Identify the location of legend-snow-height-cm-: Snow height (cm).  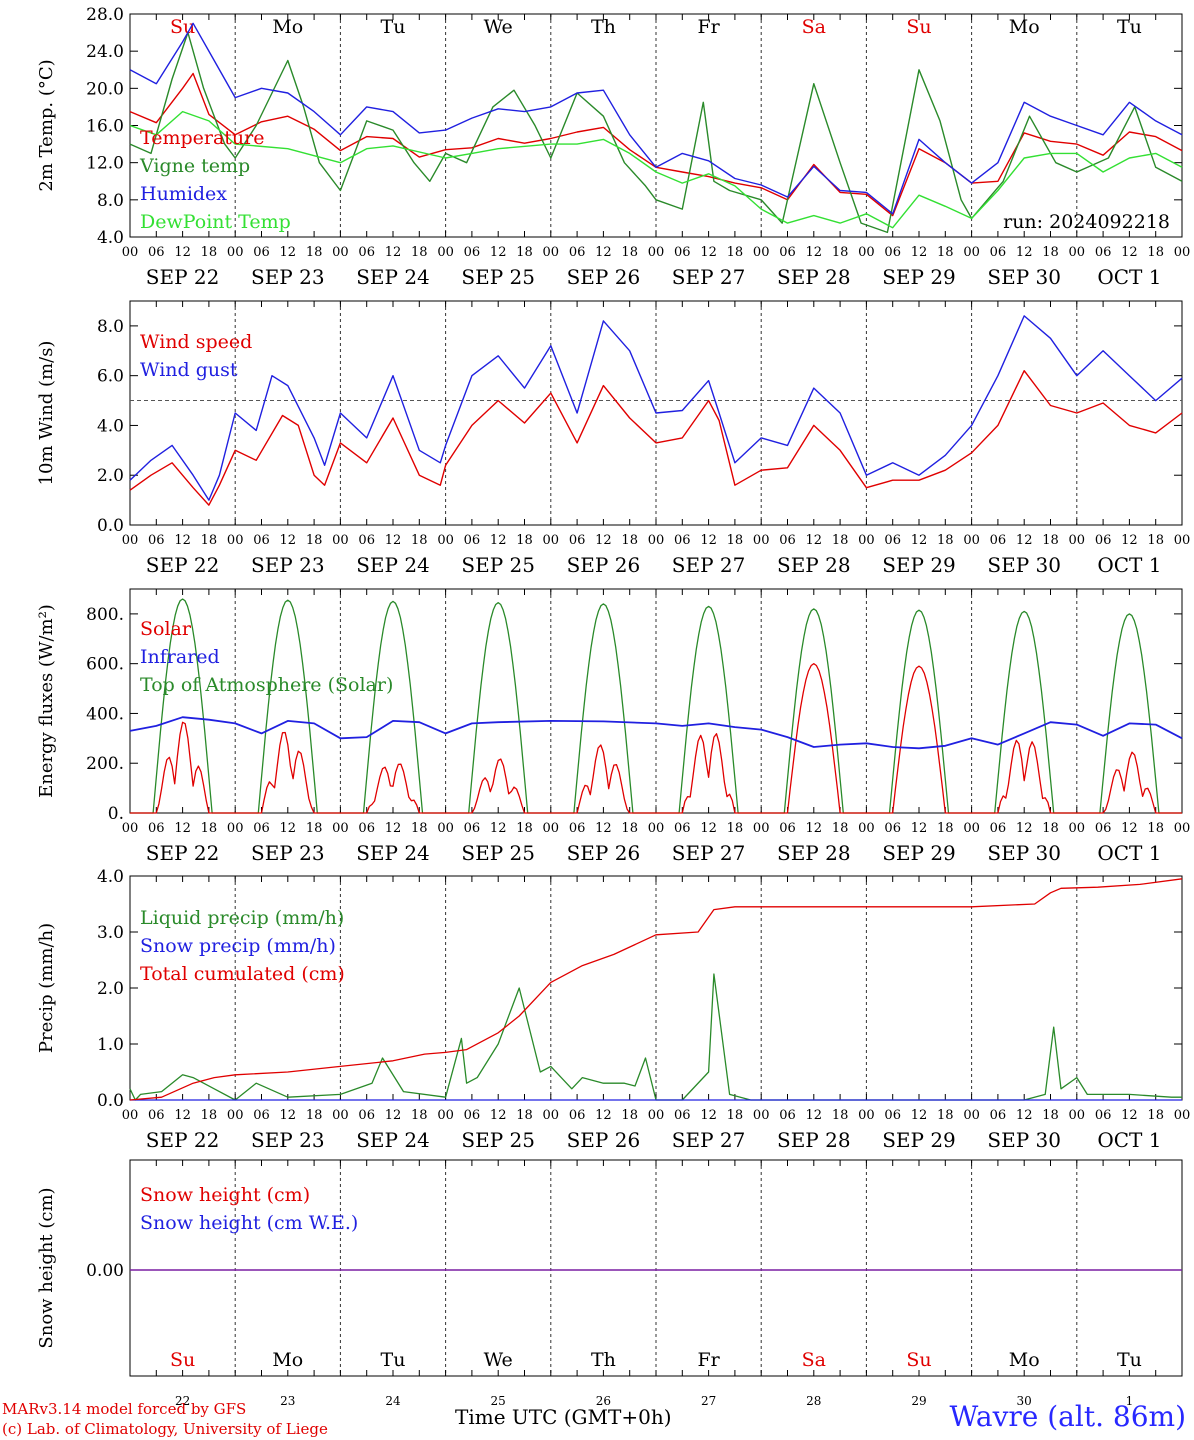
(225, 1195).